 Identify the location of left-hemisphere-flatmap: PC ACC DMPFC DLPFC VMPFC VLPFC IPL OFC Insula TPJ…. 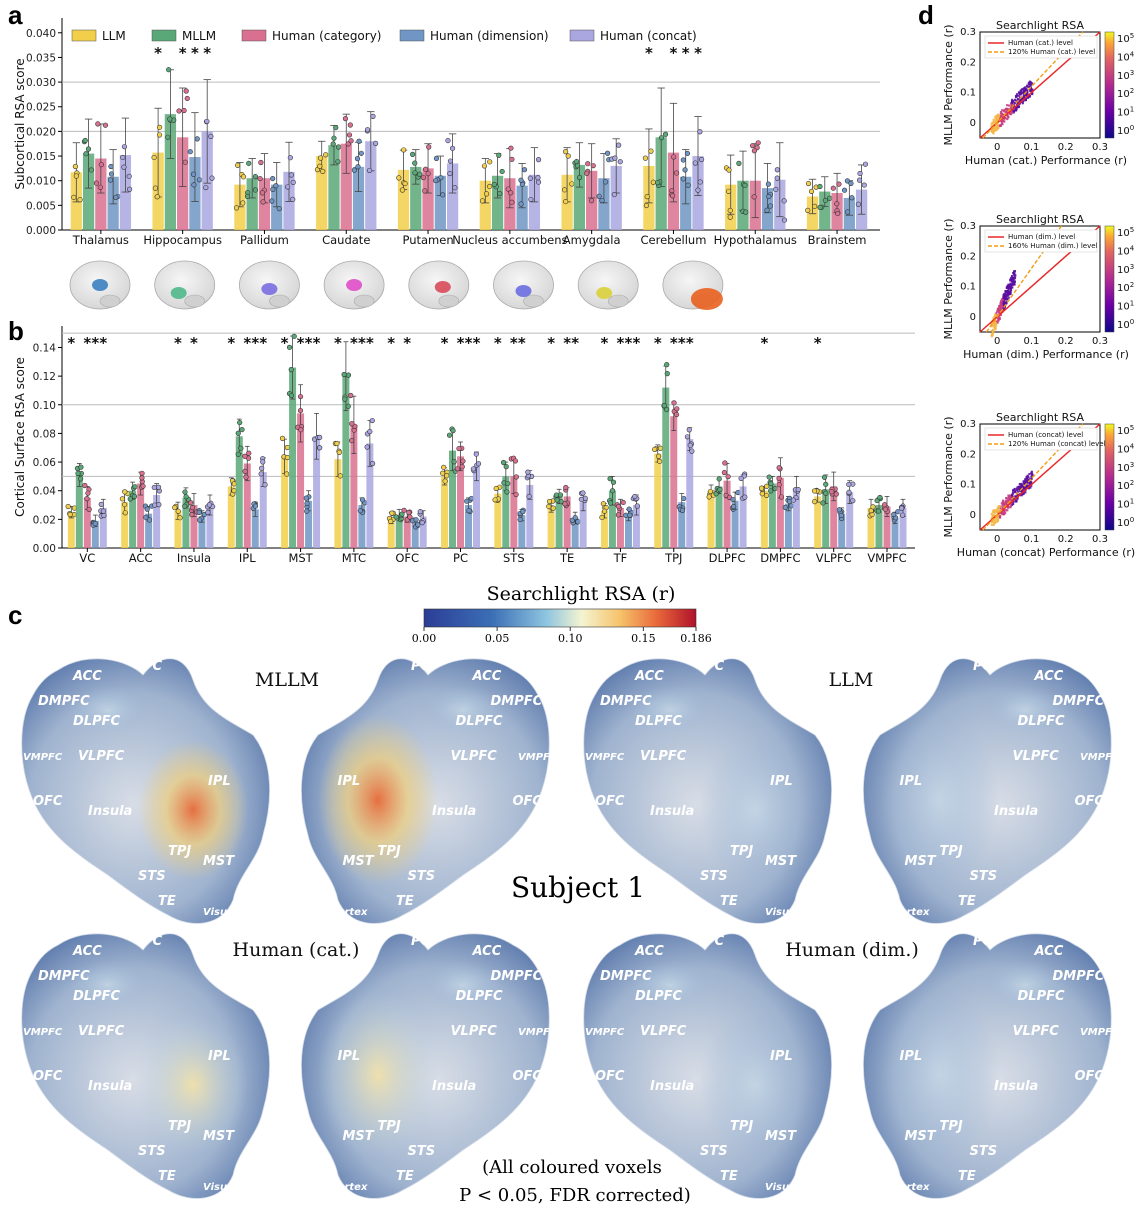
(710, 1072).